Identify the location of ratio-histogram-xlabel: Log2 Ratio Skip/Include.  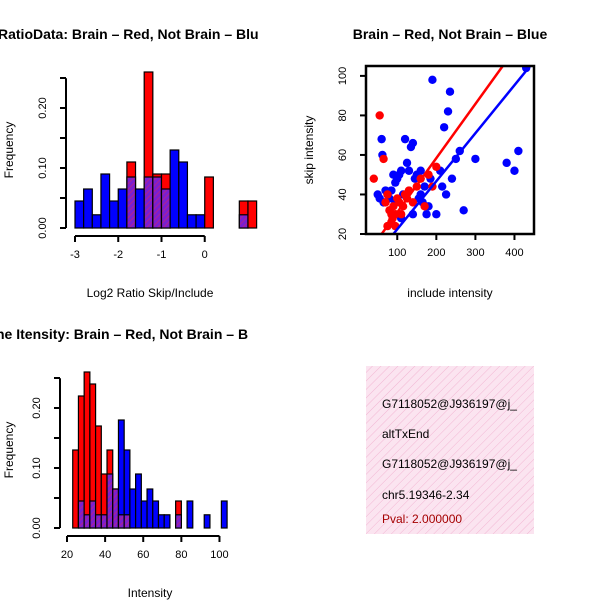
(150, 293).